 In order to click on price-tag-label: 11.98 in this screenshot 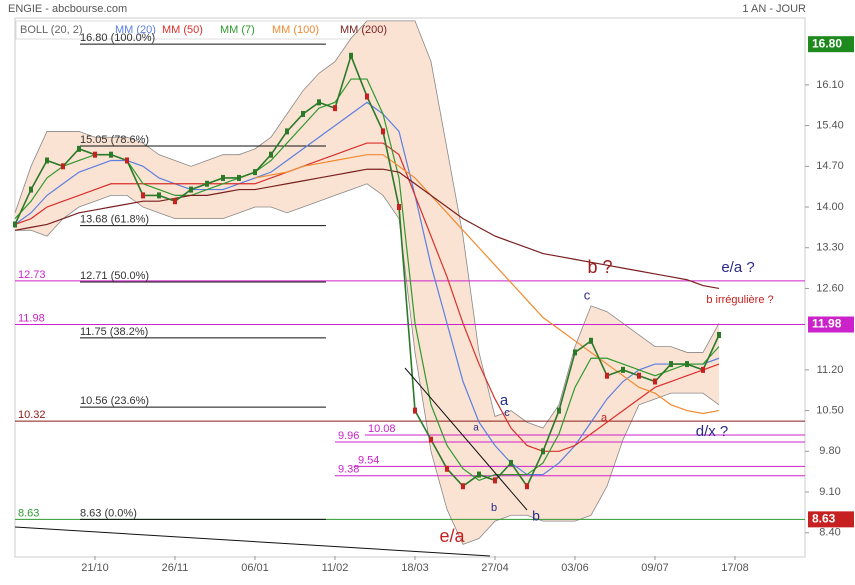, I will do `click(827, 324)`.